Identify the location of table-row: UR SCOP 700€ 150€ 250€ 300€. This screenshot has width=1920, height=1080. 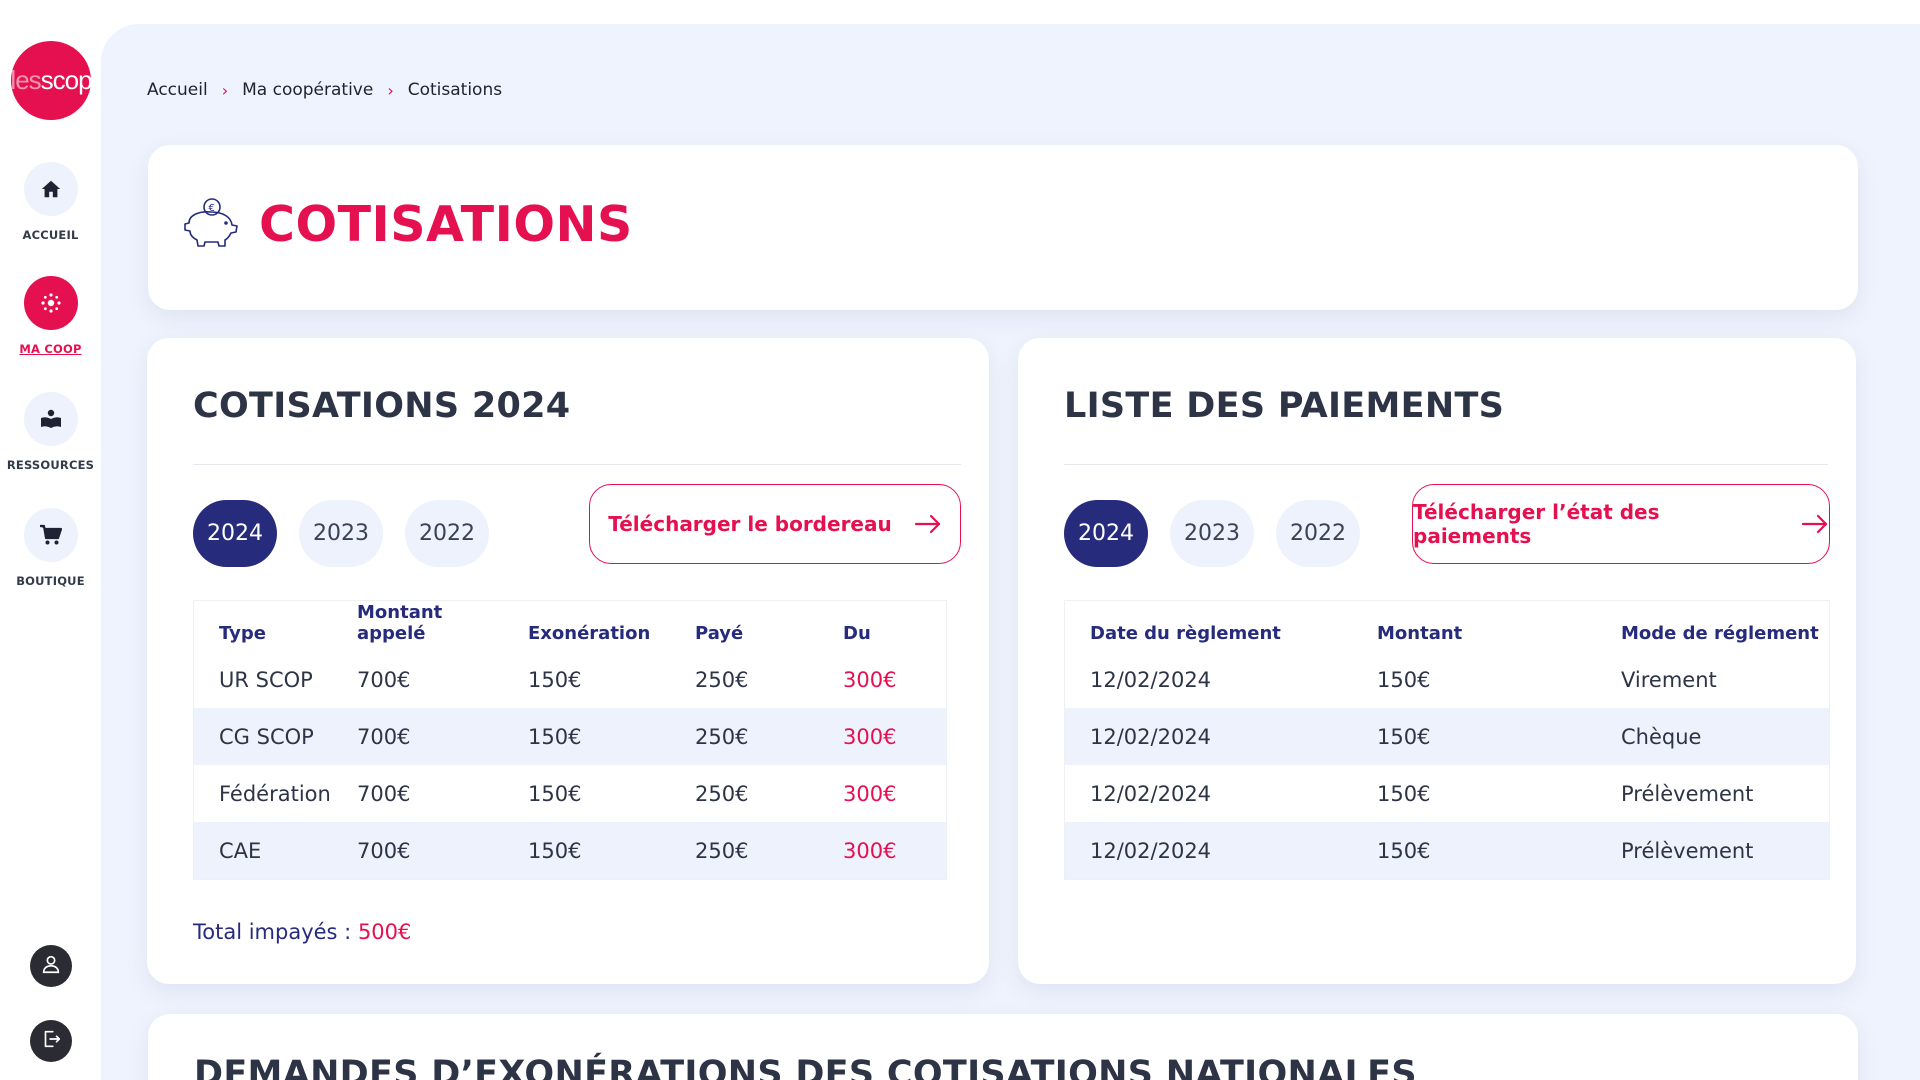
(570, 679).